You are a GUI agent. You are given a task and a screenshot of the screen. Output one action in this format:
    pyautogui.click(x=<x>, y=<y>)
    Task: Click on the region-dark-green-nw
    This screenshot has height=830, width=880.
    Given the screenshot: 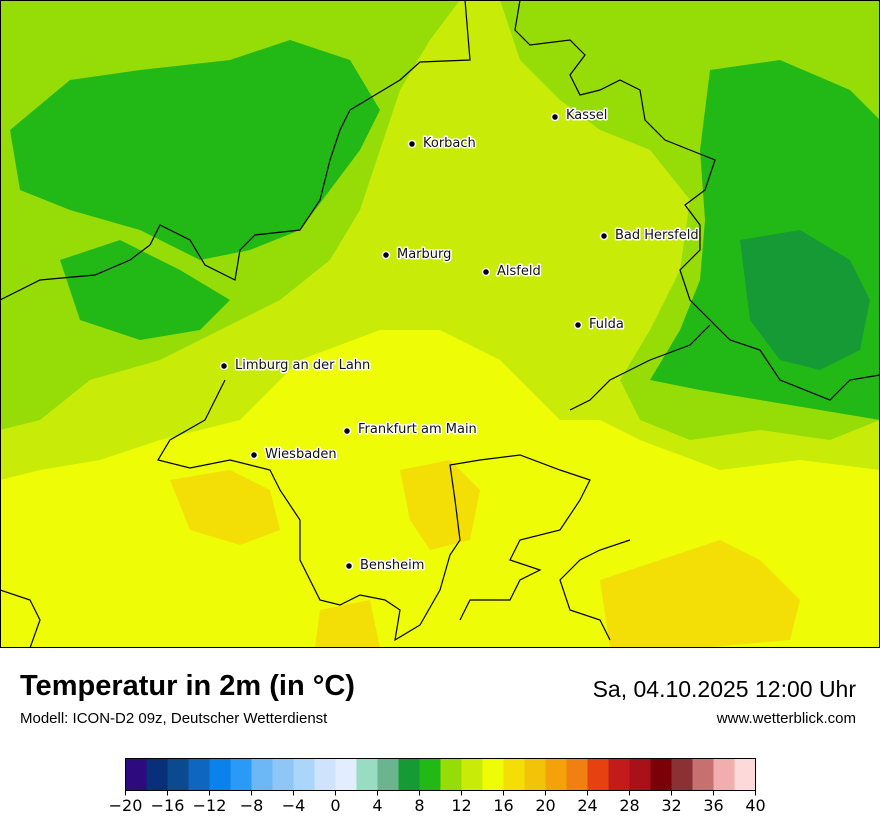 What is the action you would take?
    pyautogui.click(x=195, y=150)
    